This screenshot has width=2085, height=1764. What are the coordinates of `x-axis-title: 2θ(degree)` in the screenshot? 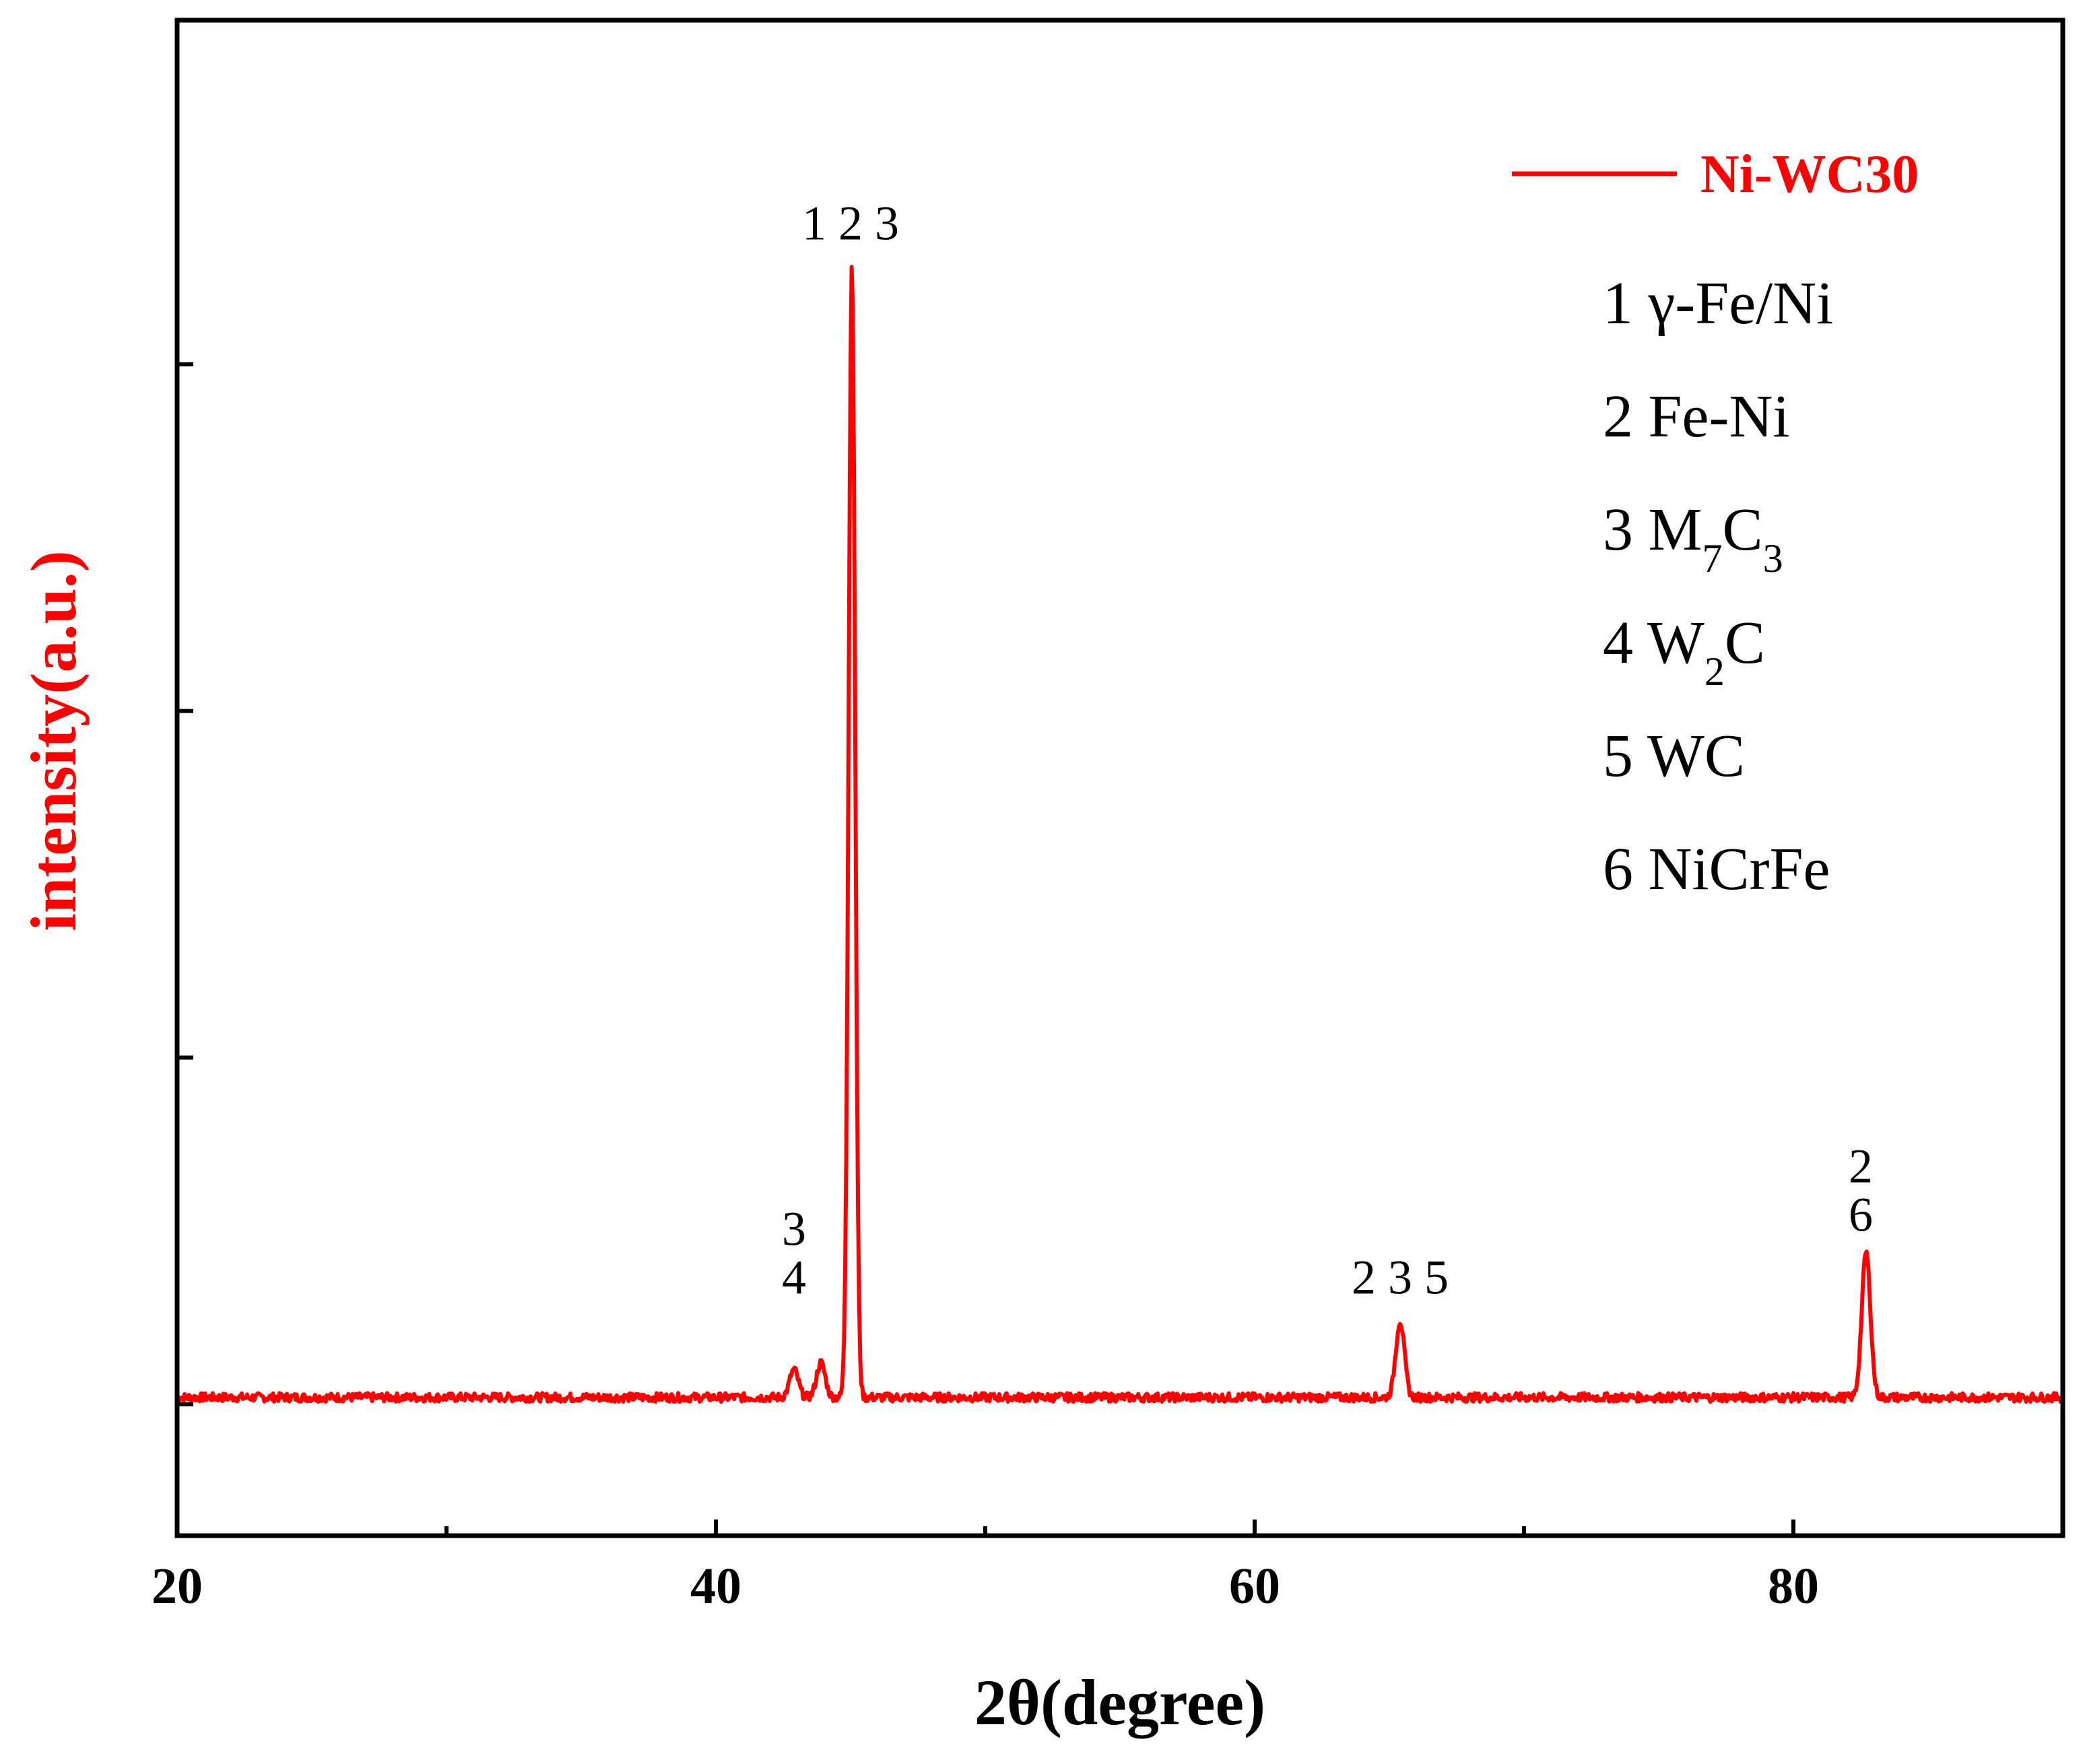 It's located at (1119, 1702).